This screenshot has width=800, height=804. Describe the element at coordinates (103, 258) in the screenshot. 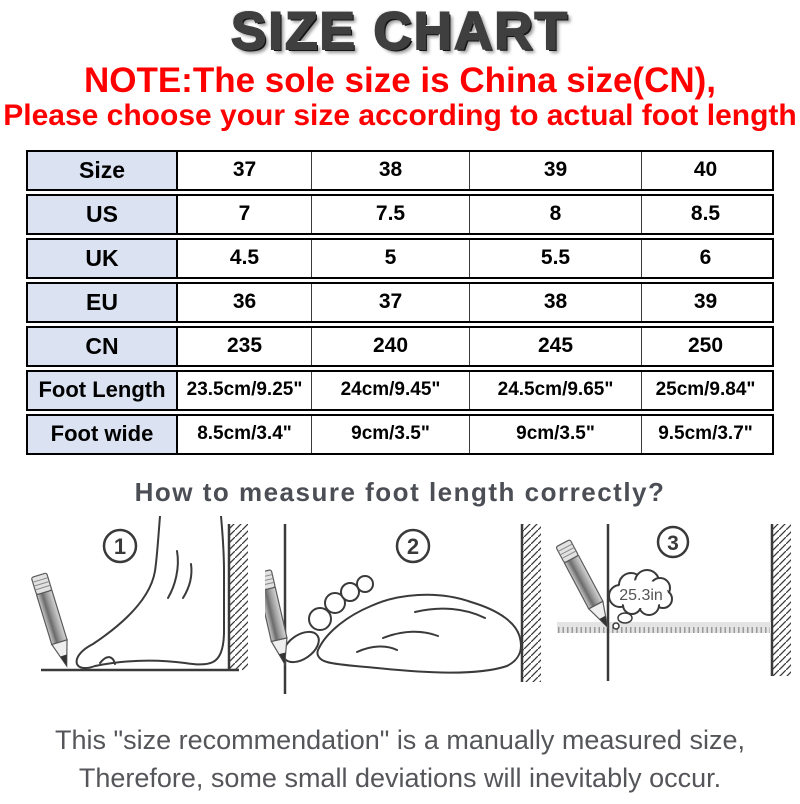

I see `row-header: UK` at that location.